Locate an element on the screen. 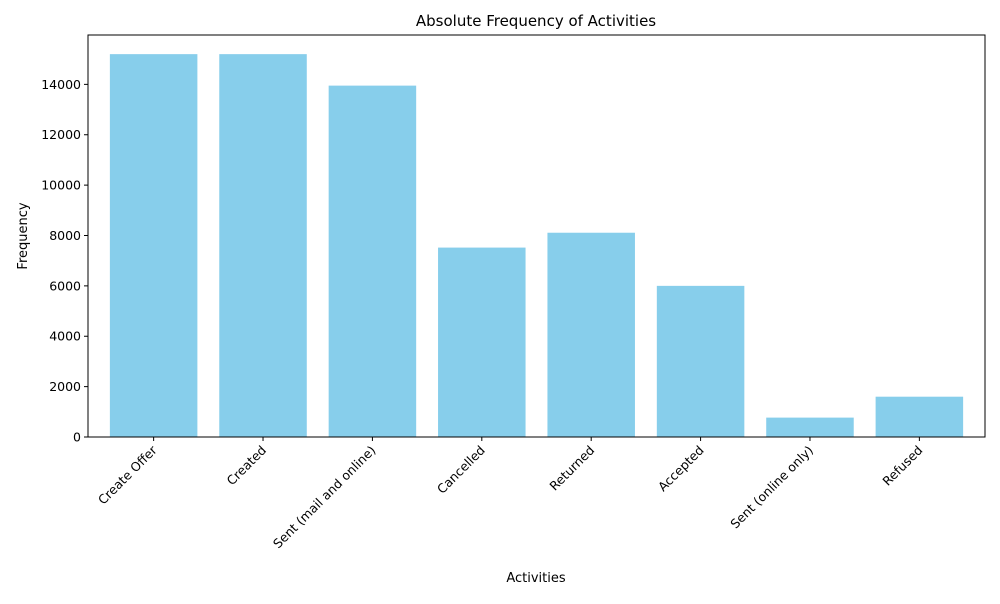 Image resolution: width=1000 pixels, height=604 pixels. x-tick-label-5: Accepted is located at coordinates (681, 469).